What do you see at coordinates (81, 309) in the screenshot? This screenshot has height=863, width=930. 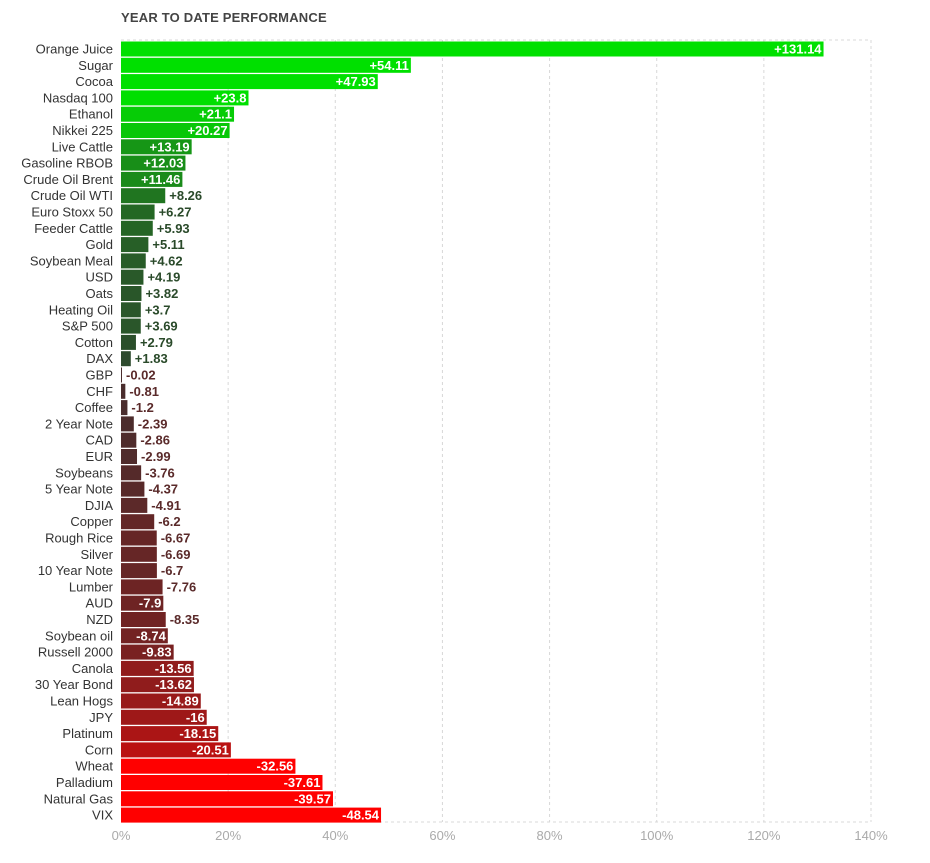 I see `category-label: Heating Oil` at bounding box center [81, 309].